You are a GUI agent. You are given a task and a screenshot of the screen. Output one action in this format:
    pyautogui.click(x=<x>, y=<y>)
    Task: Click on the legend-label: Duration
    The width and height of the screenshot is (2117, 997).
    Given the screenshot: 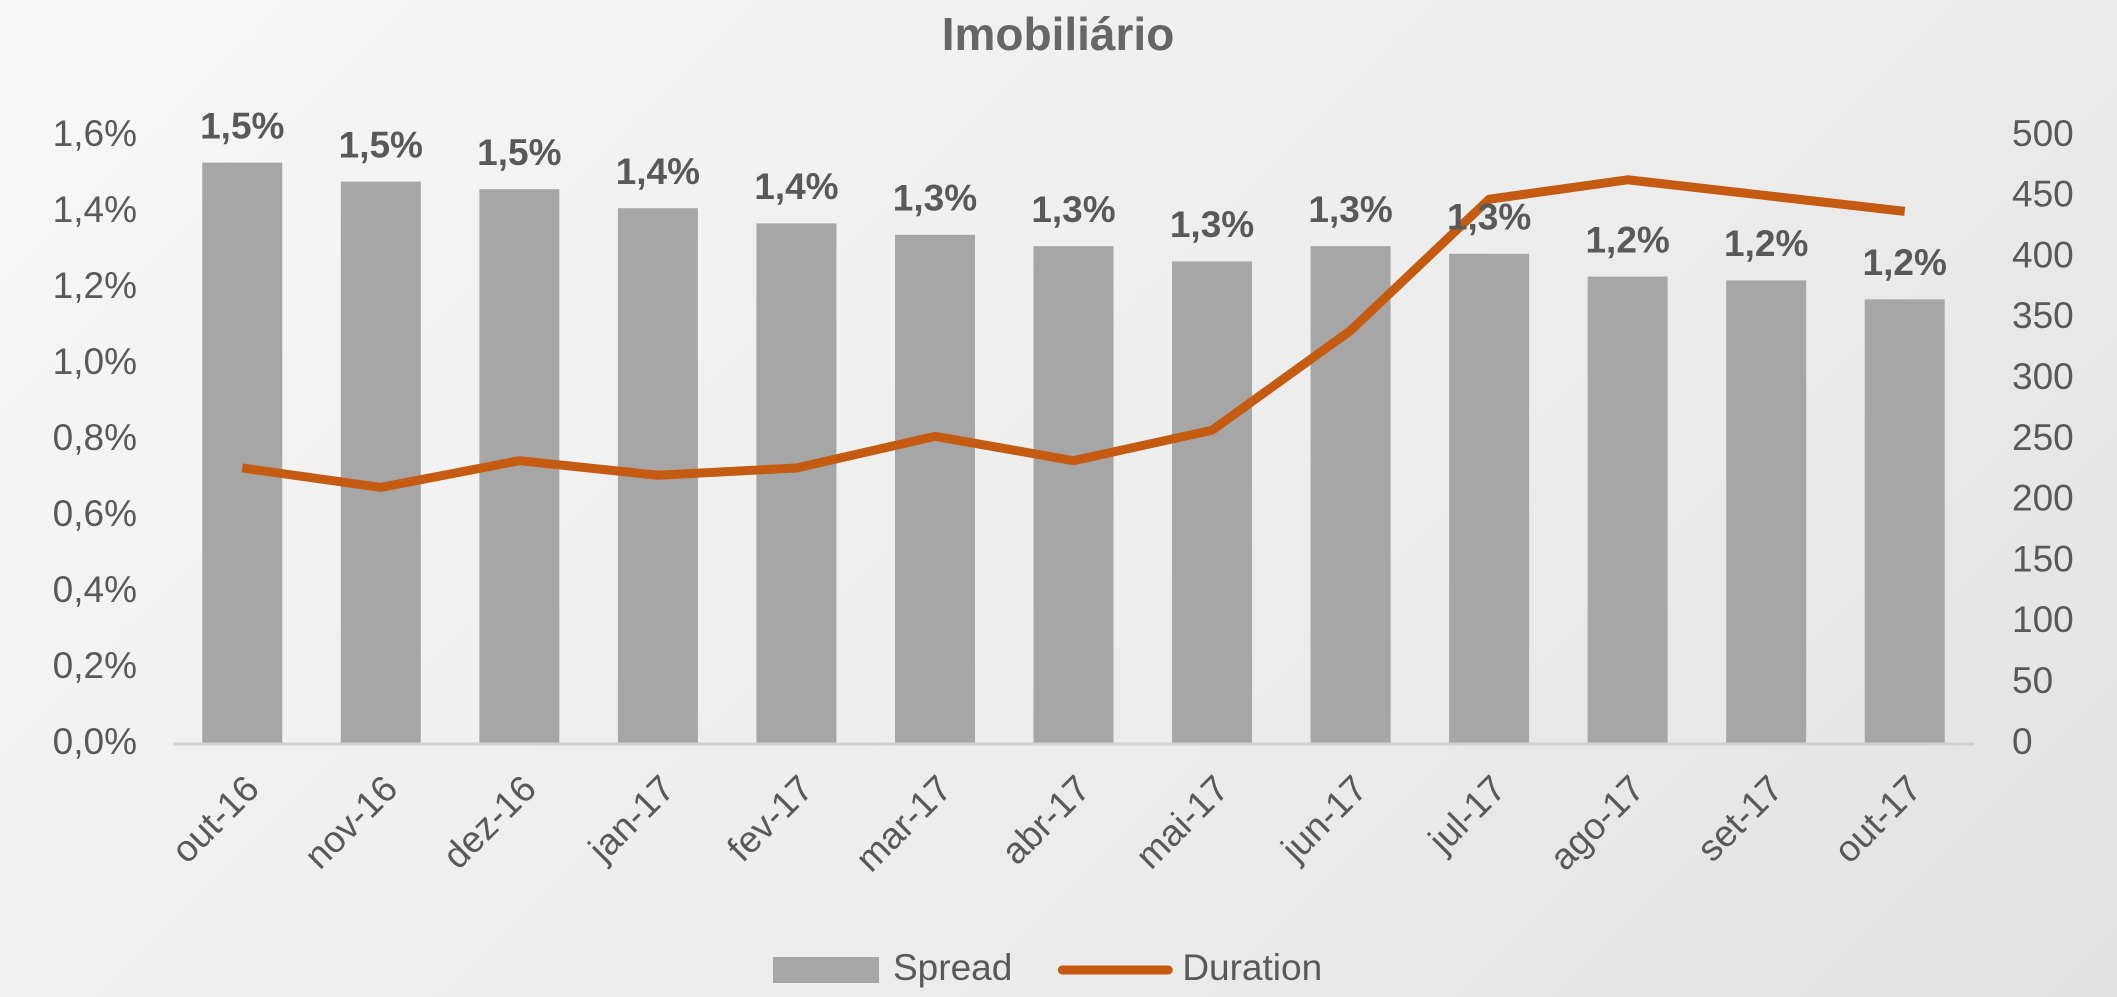 What is the action you would take?
    pyautogui.click(x=1252, y=967)
    